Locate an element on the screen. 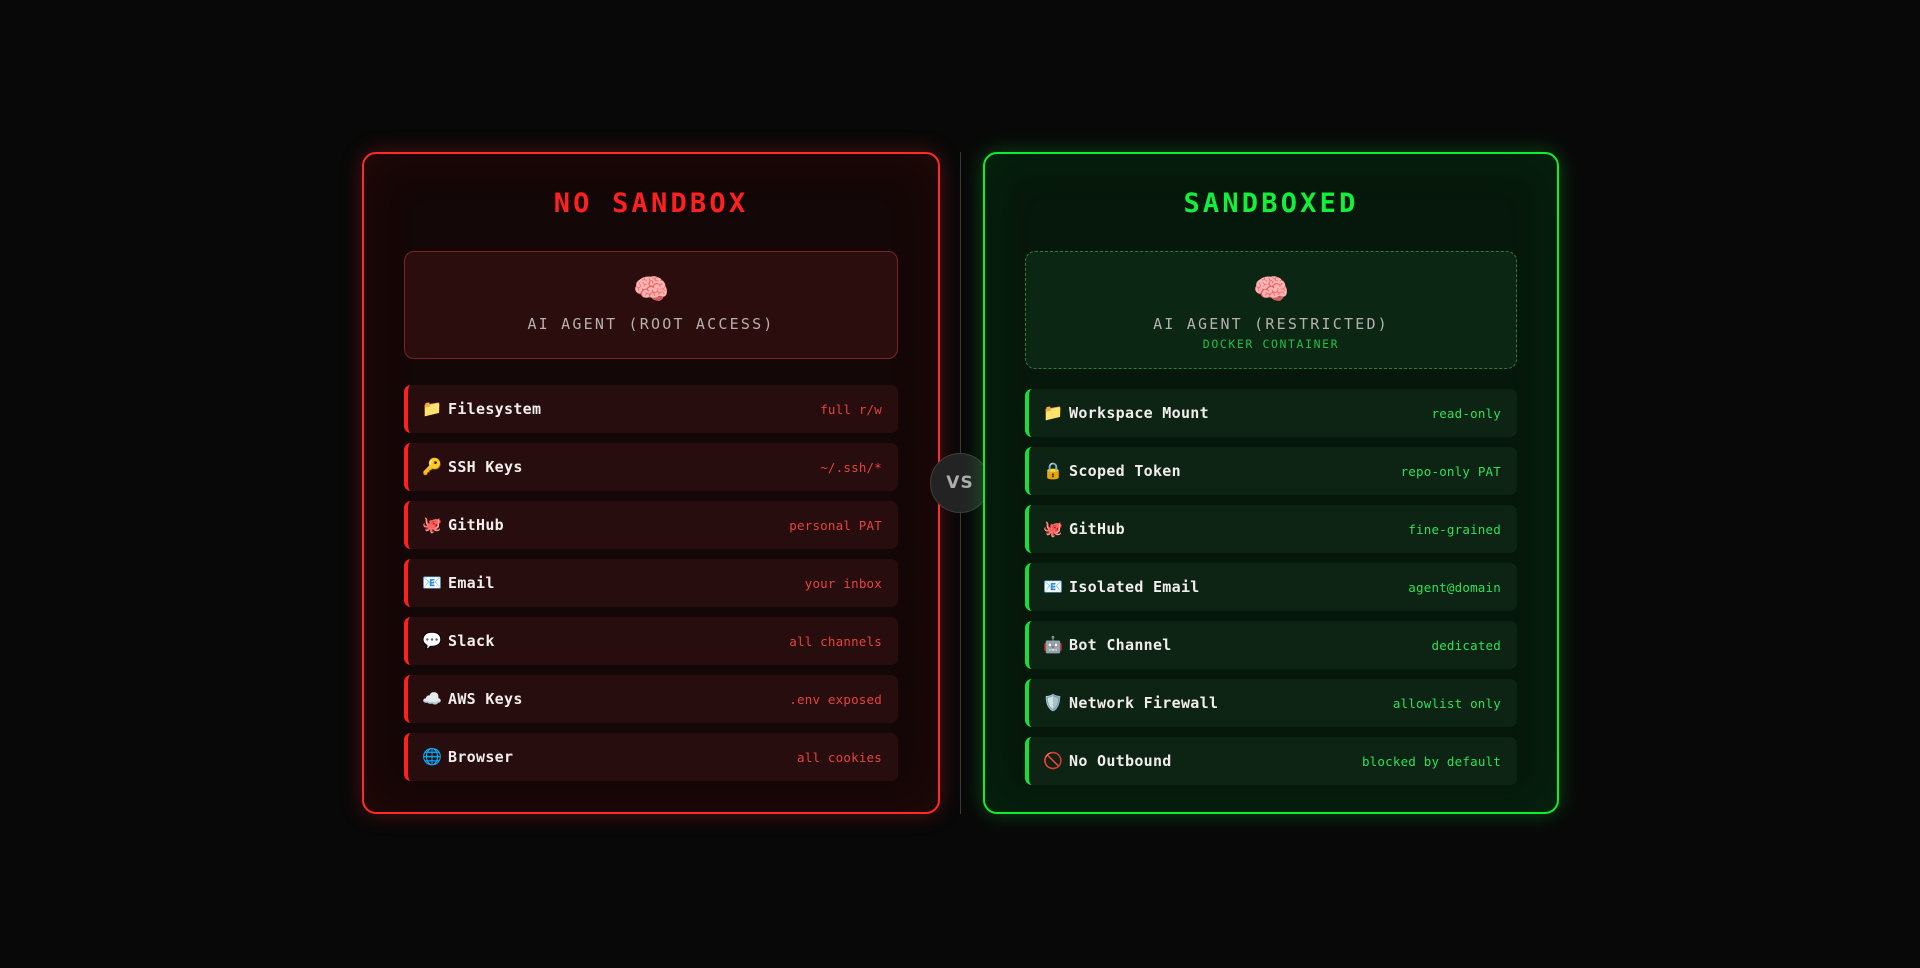 This screenshot has height=968, width=1920. lock-icon: 🔒 is located at coordinates (1053, 470).